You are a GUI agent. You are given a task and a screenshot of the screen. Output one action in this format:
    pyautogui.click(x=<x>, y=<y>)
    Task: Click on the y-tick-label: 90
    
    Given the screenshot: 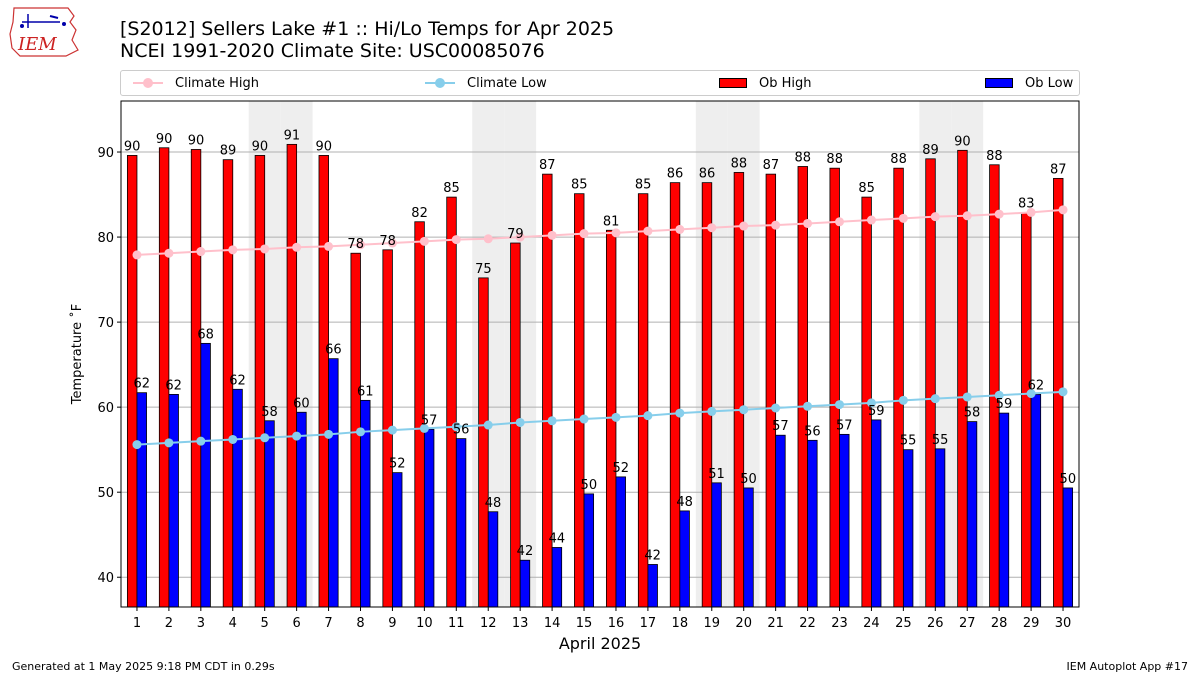 What is the action you would take?
    pyautogui.click(x=105, y=153)
    